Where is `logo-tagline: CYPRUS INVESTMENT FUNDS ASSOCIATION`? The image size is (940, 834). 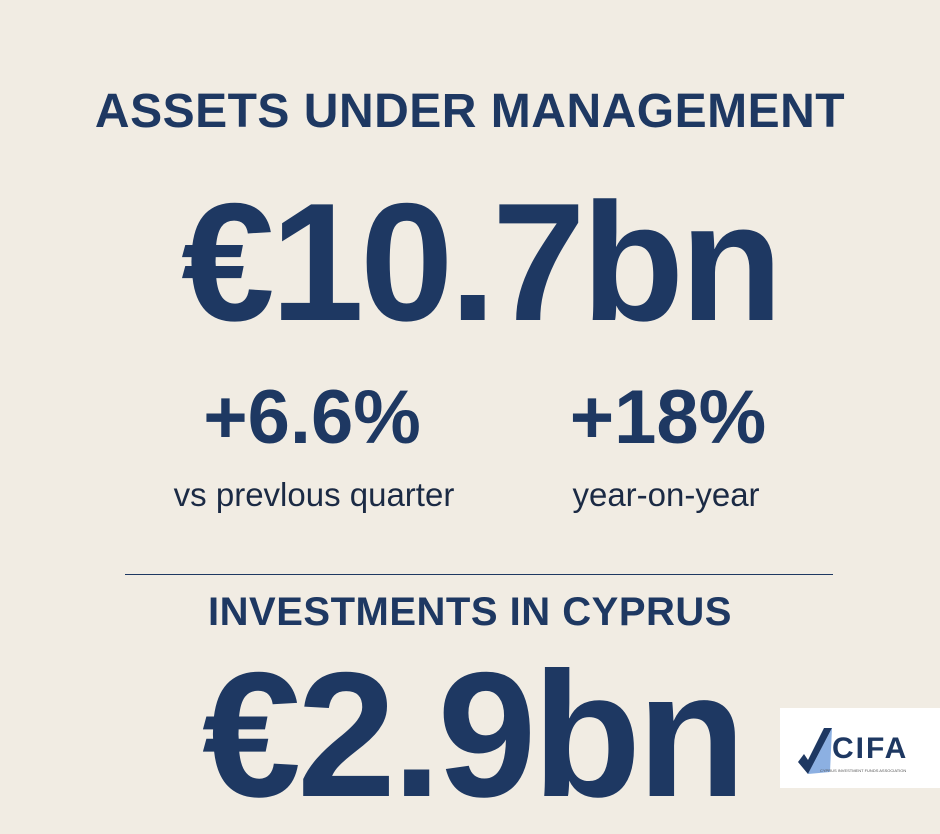 logo-tagline: CYPRUS INVESTMENT FUNDS ASSOCIATION is located at coordinates (863, 770).